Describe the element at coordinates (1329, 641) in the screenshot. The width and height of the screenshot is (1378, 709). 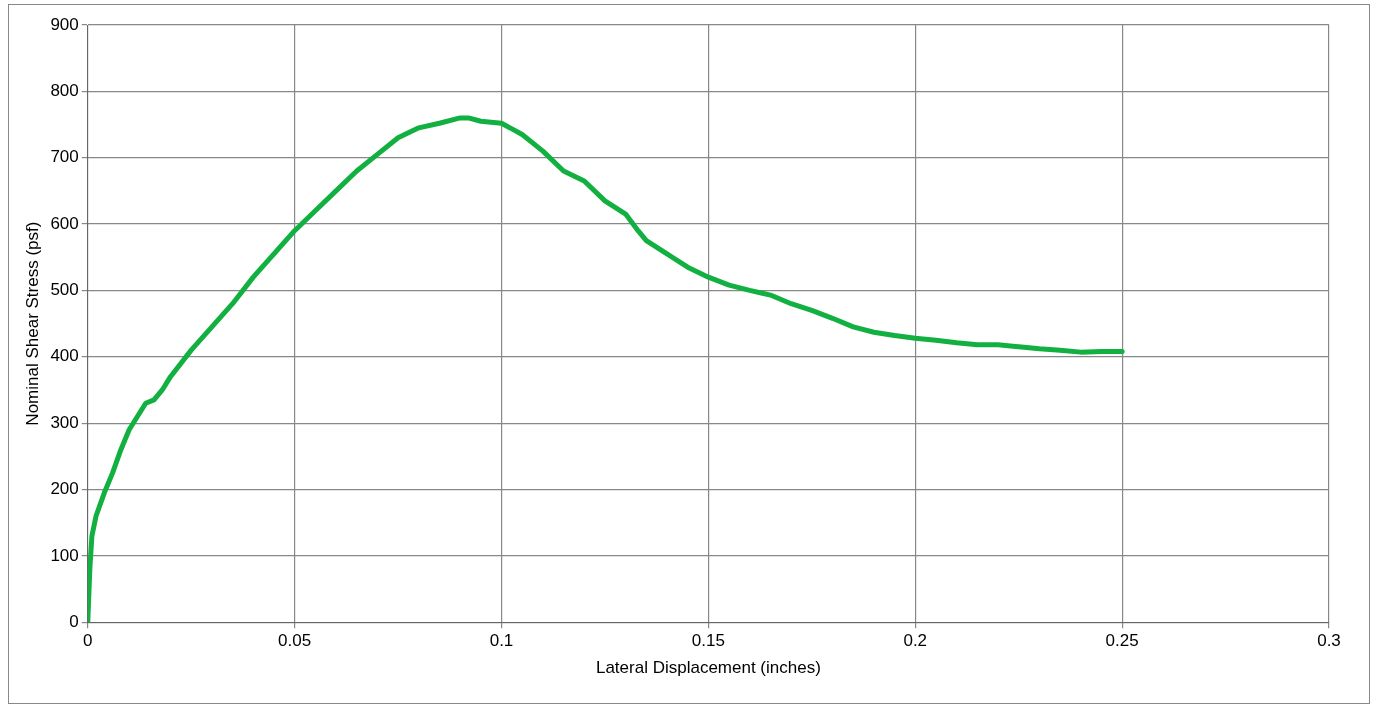
I see `x-tick-label: 0.3` at that location.